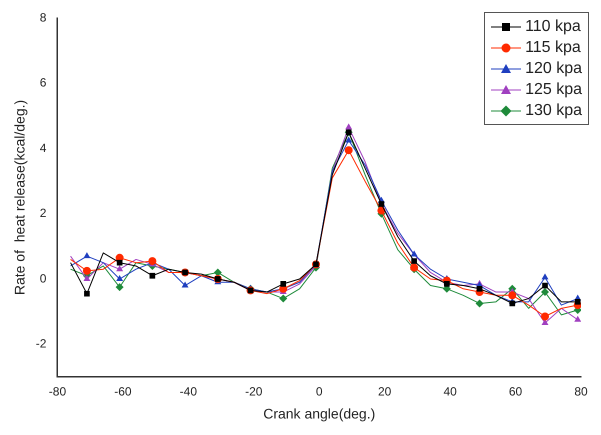 Image resolution: width=601 pixels, height=435 pixels. What do you see at coordinates (553, 27) in the screenshot?
I see `legend-label: 110 kpa` at bounding box center [553, 27].